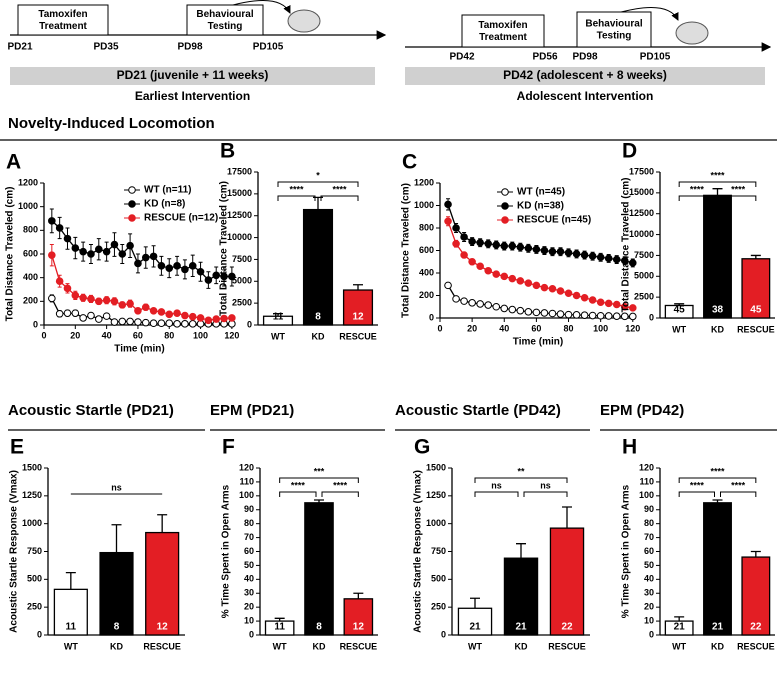 The image size is (777, 677). Describe the element at coordinates (504, 328) in the screenshot. I see `x-tick-label: 40` at that location.